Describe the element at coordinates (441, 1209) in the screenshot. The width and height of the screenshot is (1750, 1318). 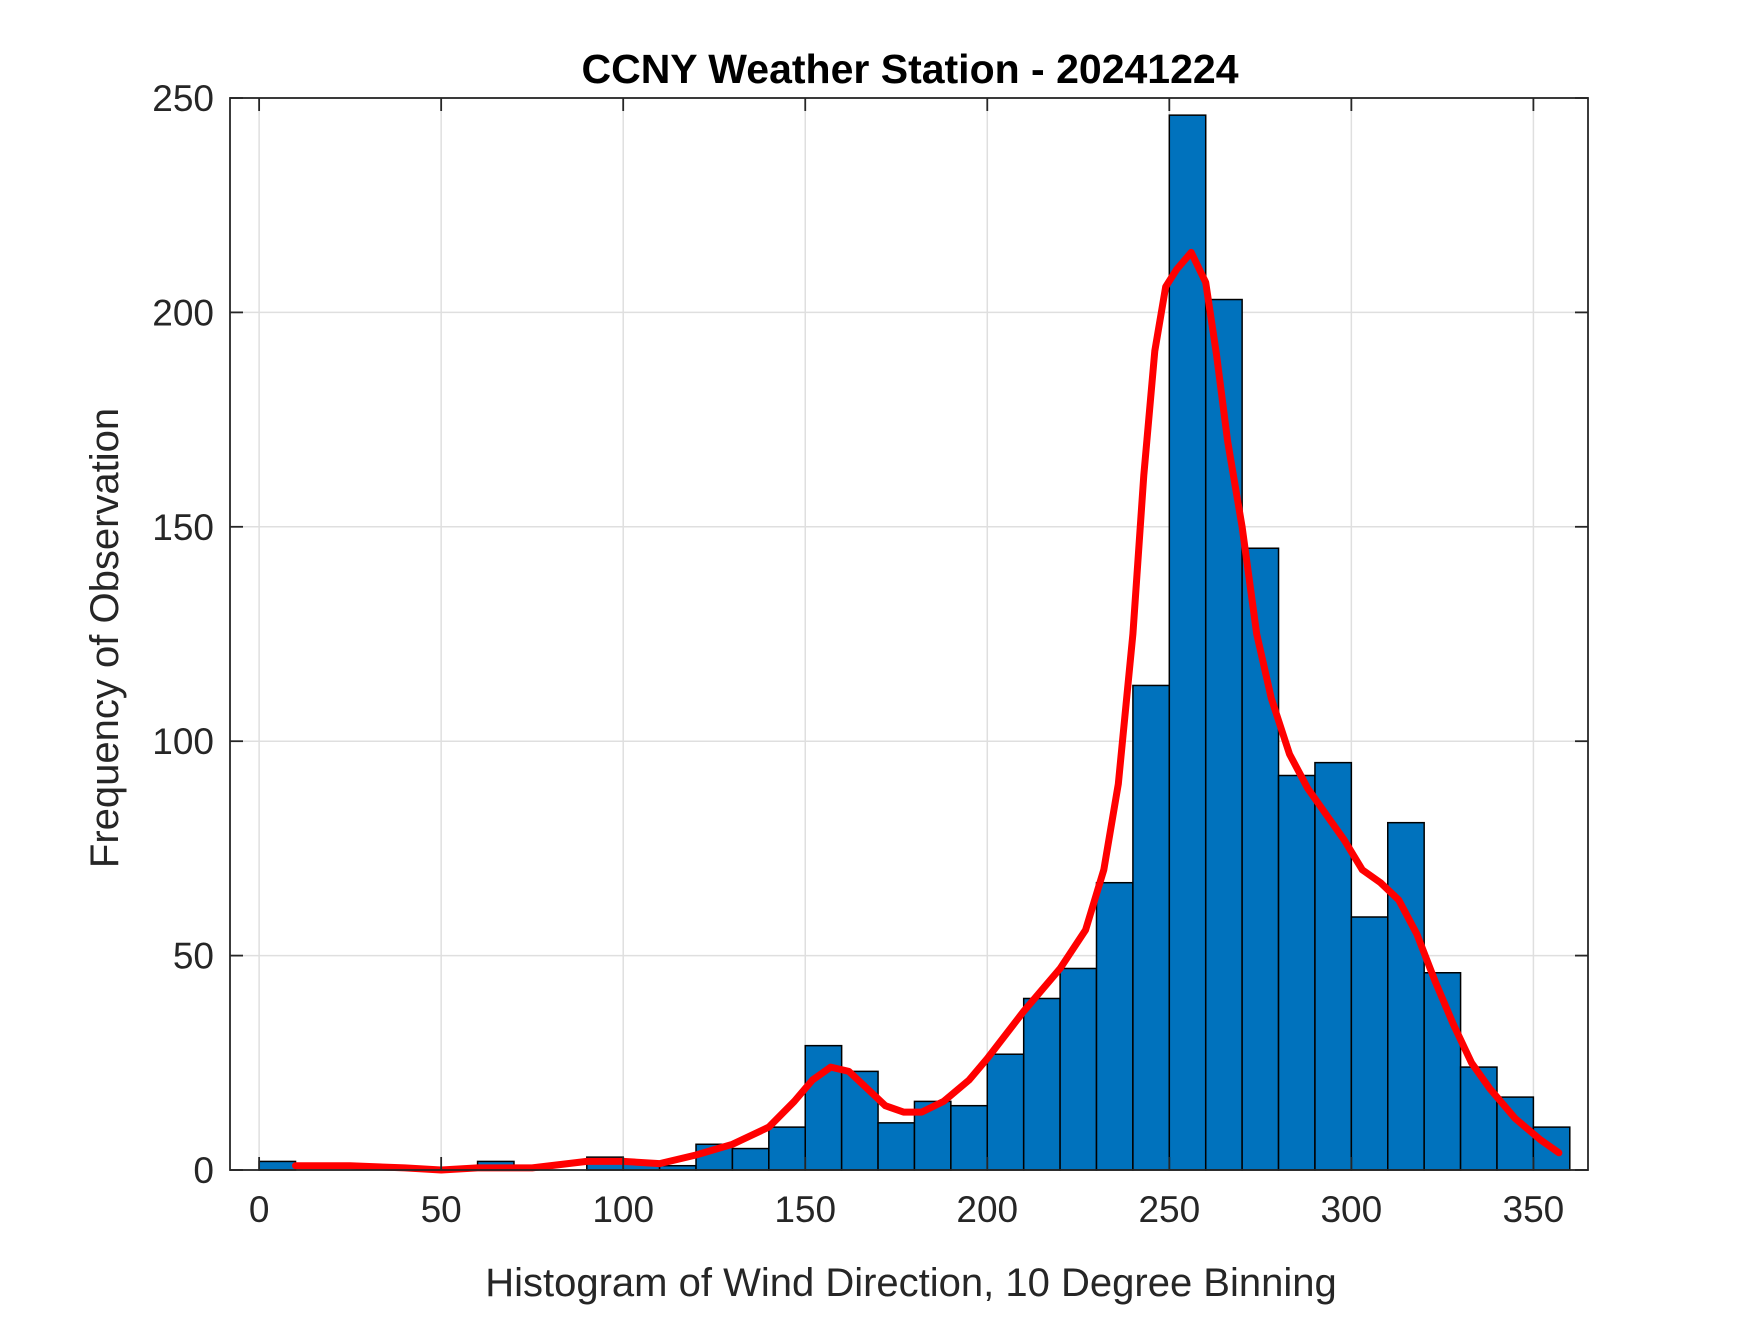
I see `x-tick-label-50: 50` at that location.